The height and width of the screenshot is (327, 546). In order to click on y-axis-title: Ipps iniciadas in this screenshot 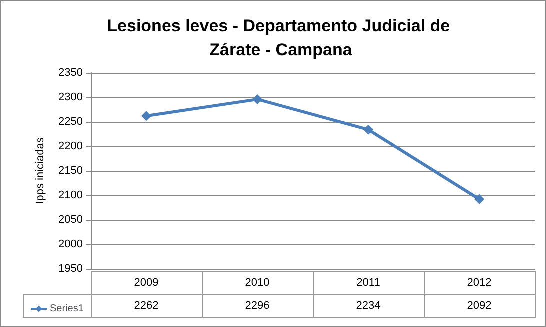, I will do `click(40, 170)`.